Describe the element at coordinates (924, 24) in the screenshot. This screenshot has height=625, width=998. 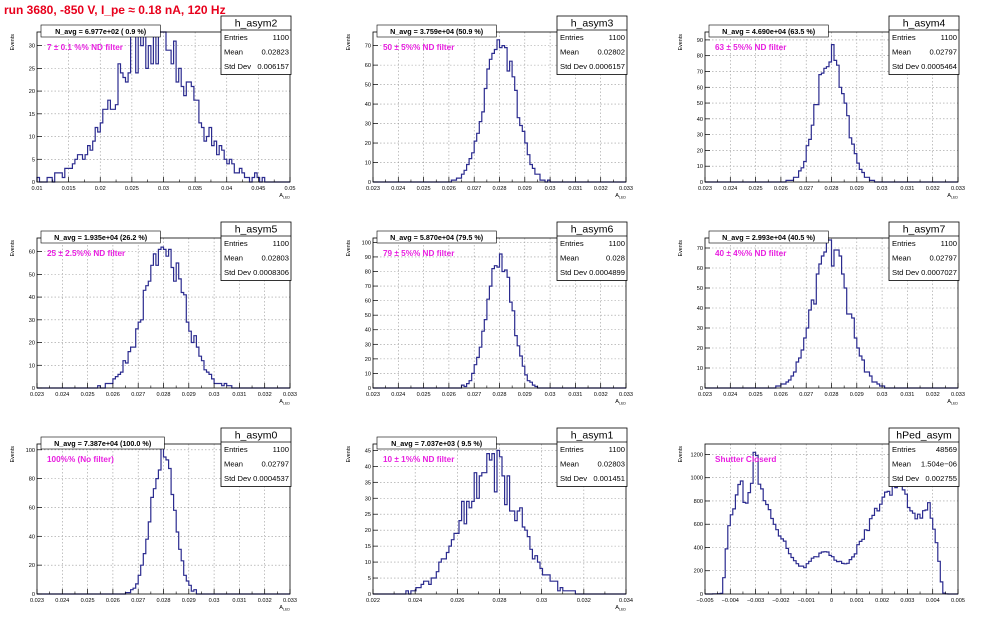
I see `stats-title: h_asym4` at that location.